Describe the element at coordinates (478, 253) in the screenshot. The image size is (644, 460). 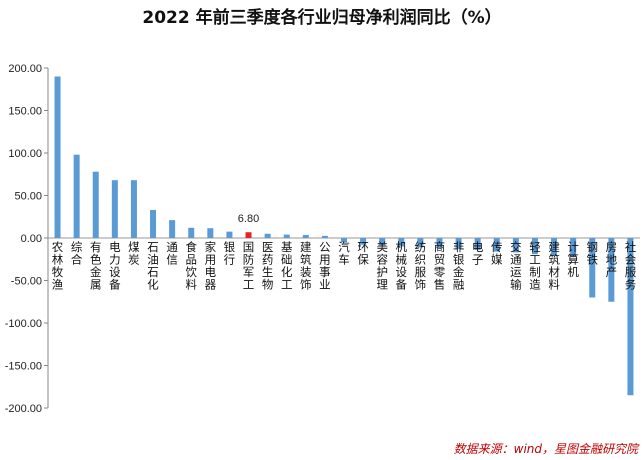
I see `category-label: 电子` at that location.